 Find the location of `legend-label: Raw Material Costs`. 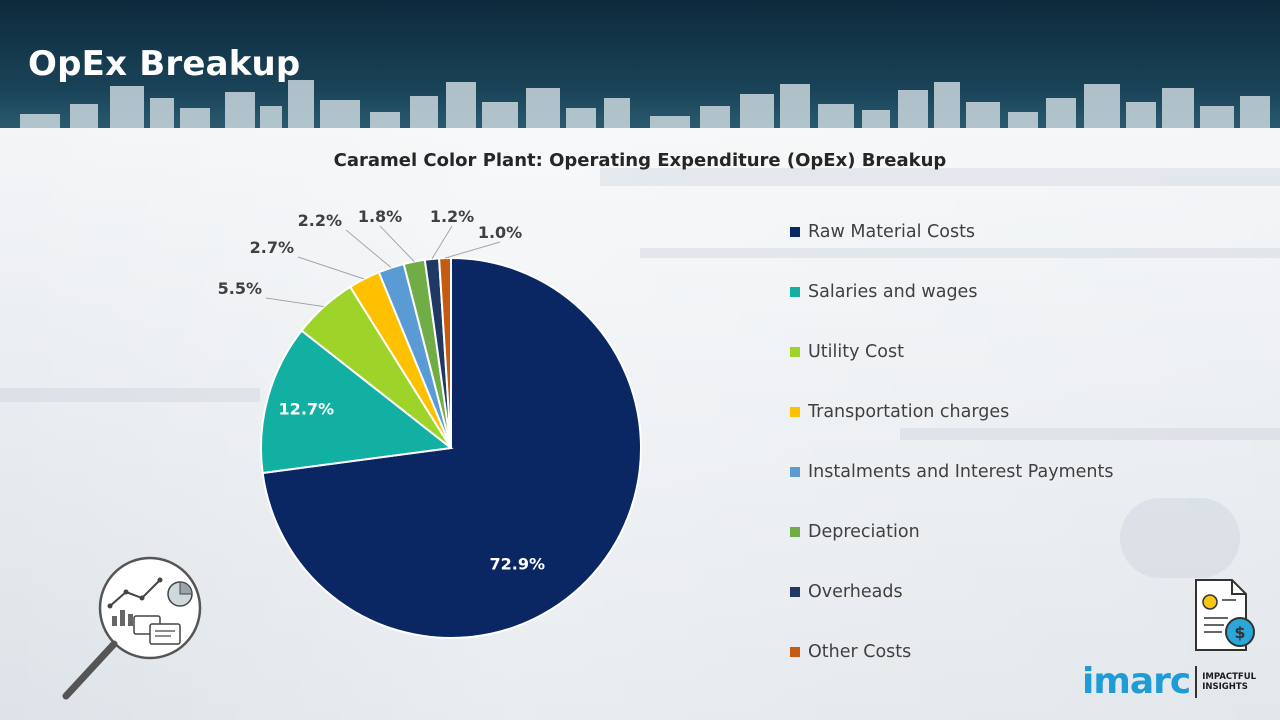

legend-label: Raw Material Costs is located at coordinates (892, 232).